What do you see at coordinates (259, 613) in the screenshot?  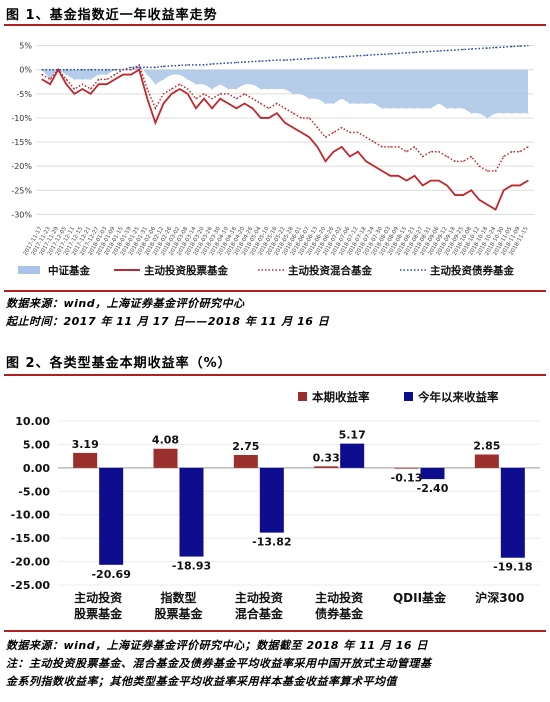 I see `category-label: 混合基金` at bounding box center [259, 613].